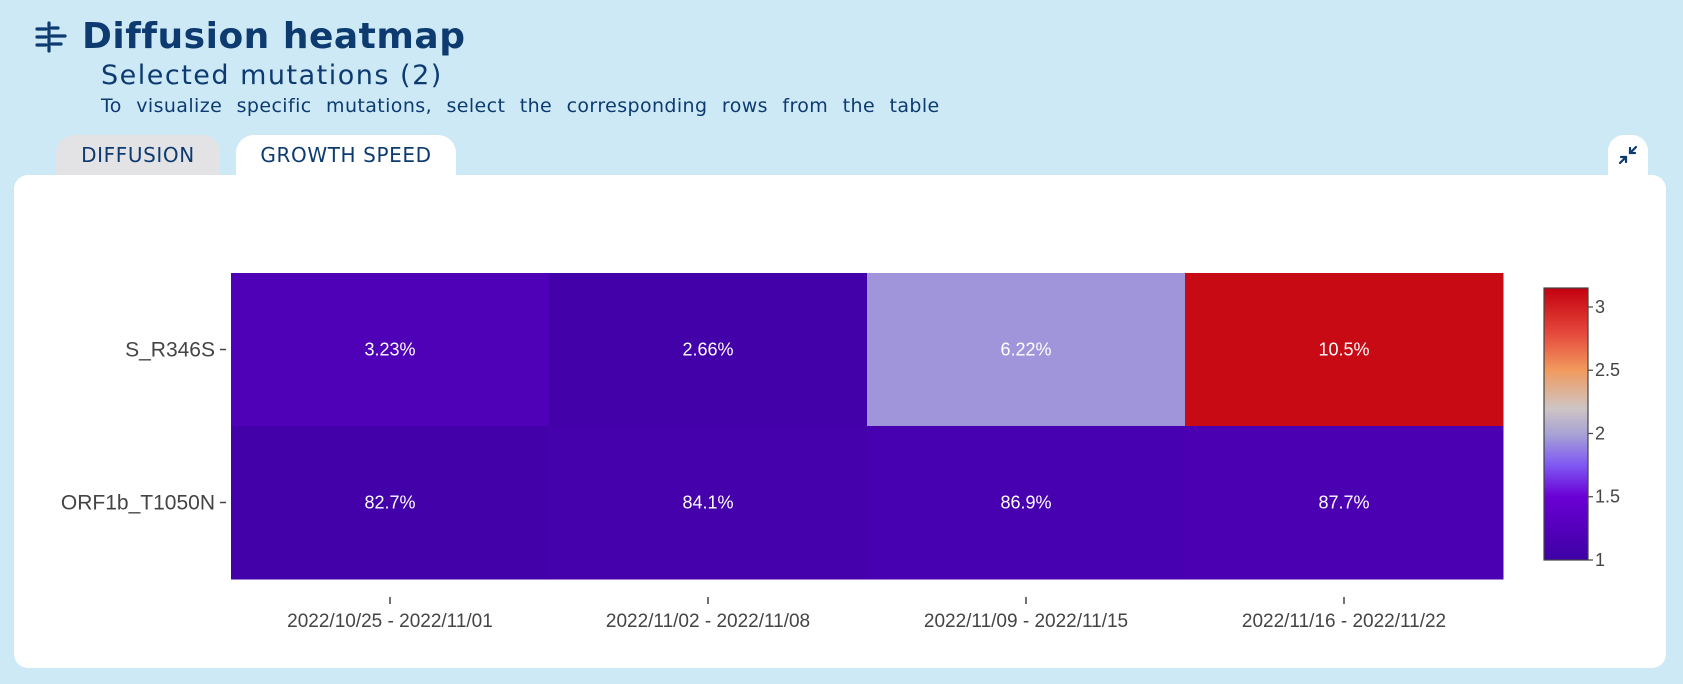 The width and height of the screenshot is (1683, 684). I want to click on x-tick-label: 2022/11/16 - 2022/11/22, so click(1344, 621).